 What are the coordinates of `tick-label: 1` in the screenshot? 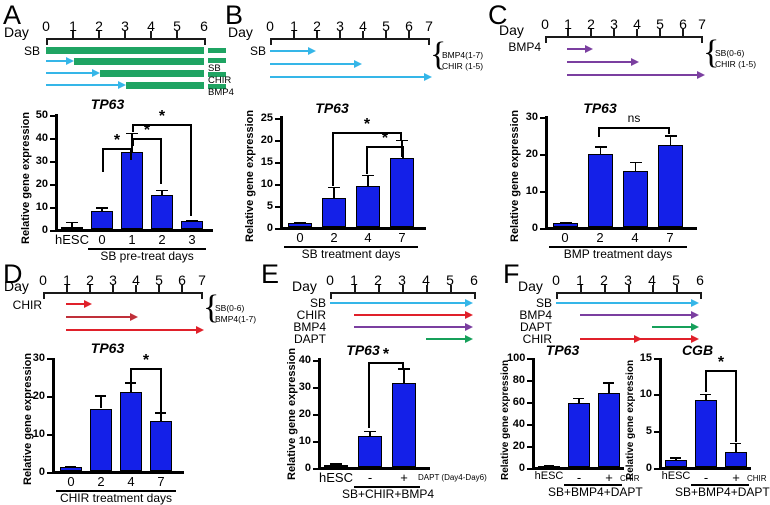 It's located at (73, 26).